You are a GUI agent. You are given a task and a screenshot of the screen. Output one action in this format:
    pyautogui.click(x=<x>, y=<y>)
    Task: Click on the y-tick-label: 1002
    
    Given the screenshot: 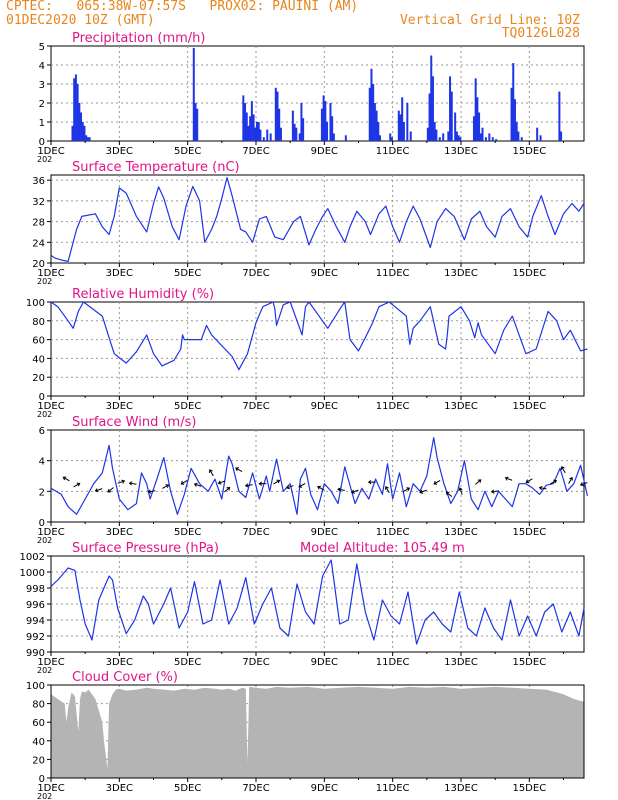 What is the action you would take?
    pyautogui.click(x=32, y=557)
    